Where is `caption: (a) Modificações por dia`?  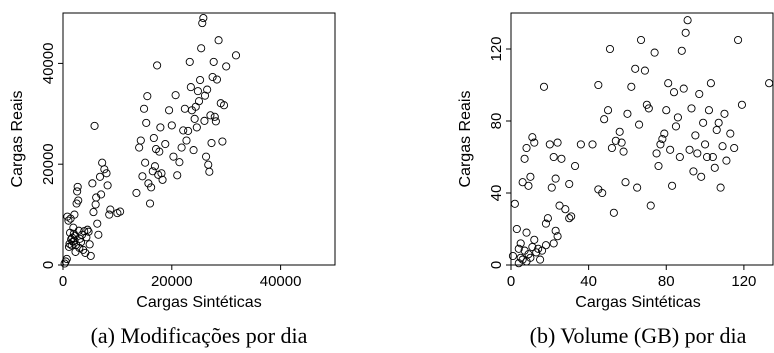 caption: (a) Modificações por dia is located at coordinates (199, 335).